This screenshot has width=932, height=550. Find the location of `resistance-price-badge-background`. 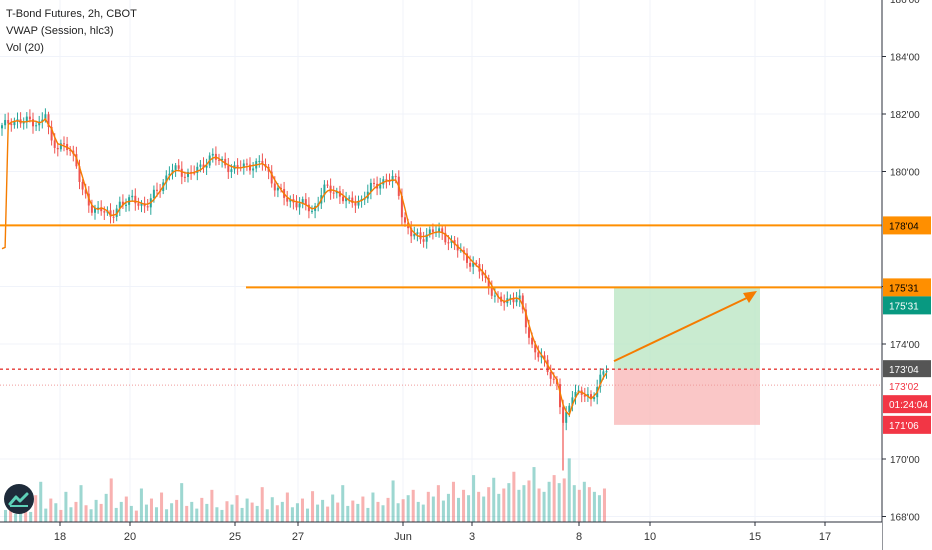

resistance-price-badge-background is located at coordinates (907, 225).